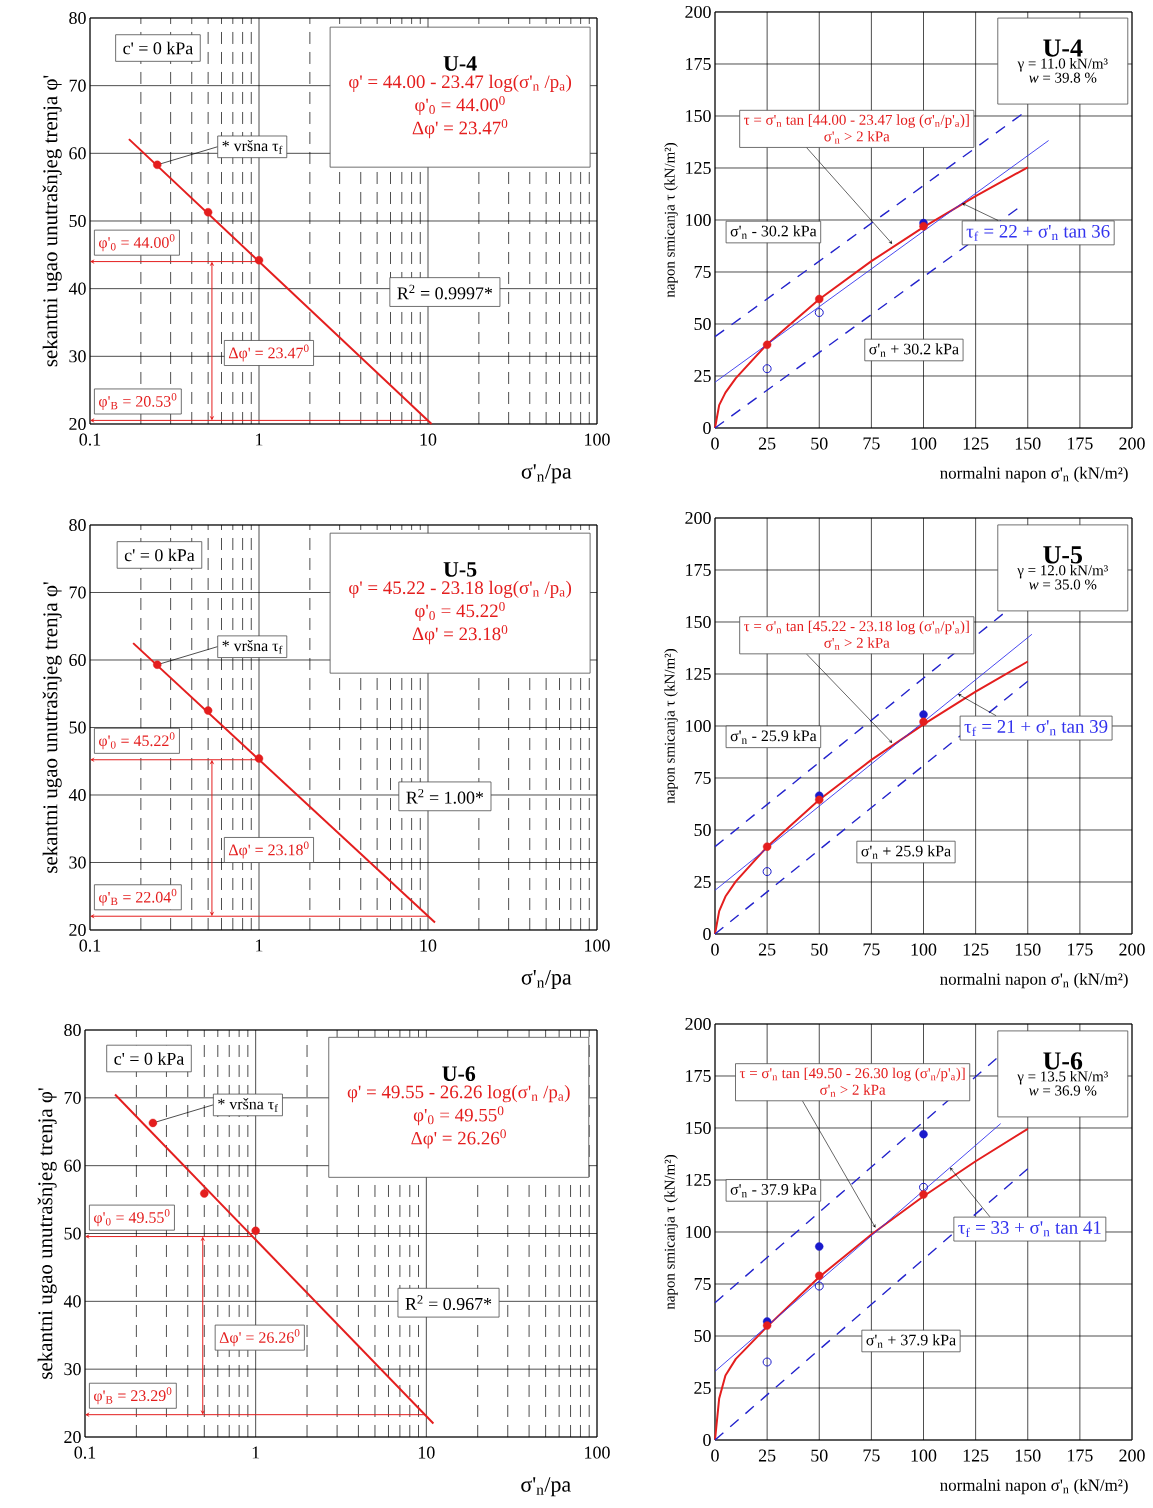 The height and width of the screenshot is (1508, 1153). Describe the element at coordinates (1080, 1455) in the screenshot. I see `x-tick-label: 175` at that location.